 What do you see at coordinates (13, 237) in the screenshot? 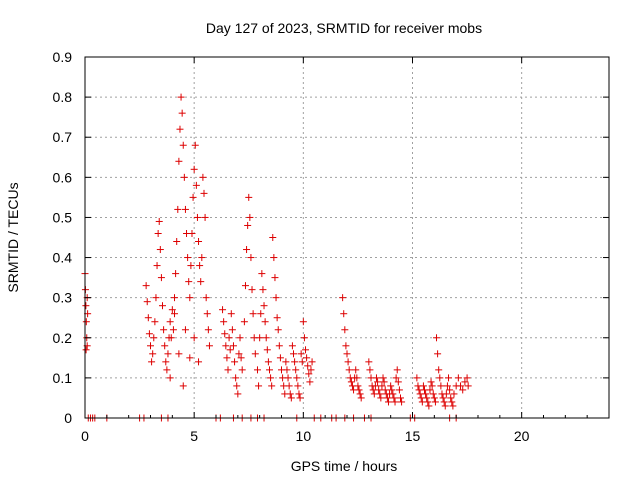
I see `y-axis-label: SRMTID / TECUs` at bounding box center [13, 237].